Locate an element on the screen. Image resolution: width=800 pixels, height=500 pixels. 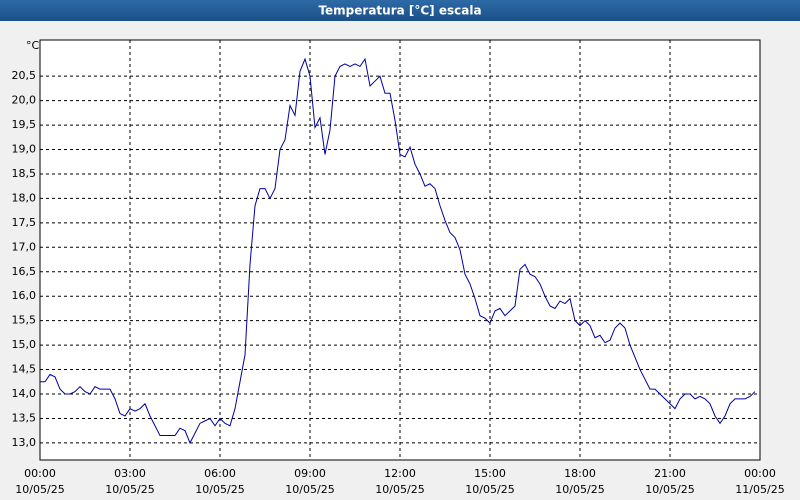
y-unit: °C is located at coordinates (33, 45).